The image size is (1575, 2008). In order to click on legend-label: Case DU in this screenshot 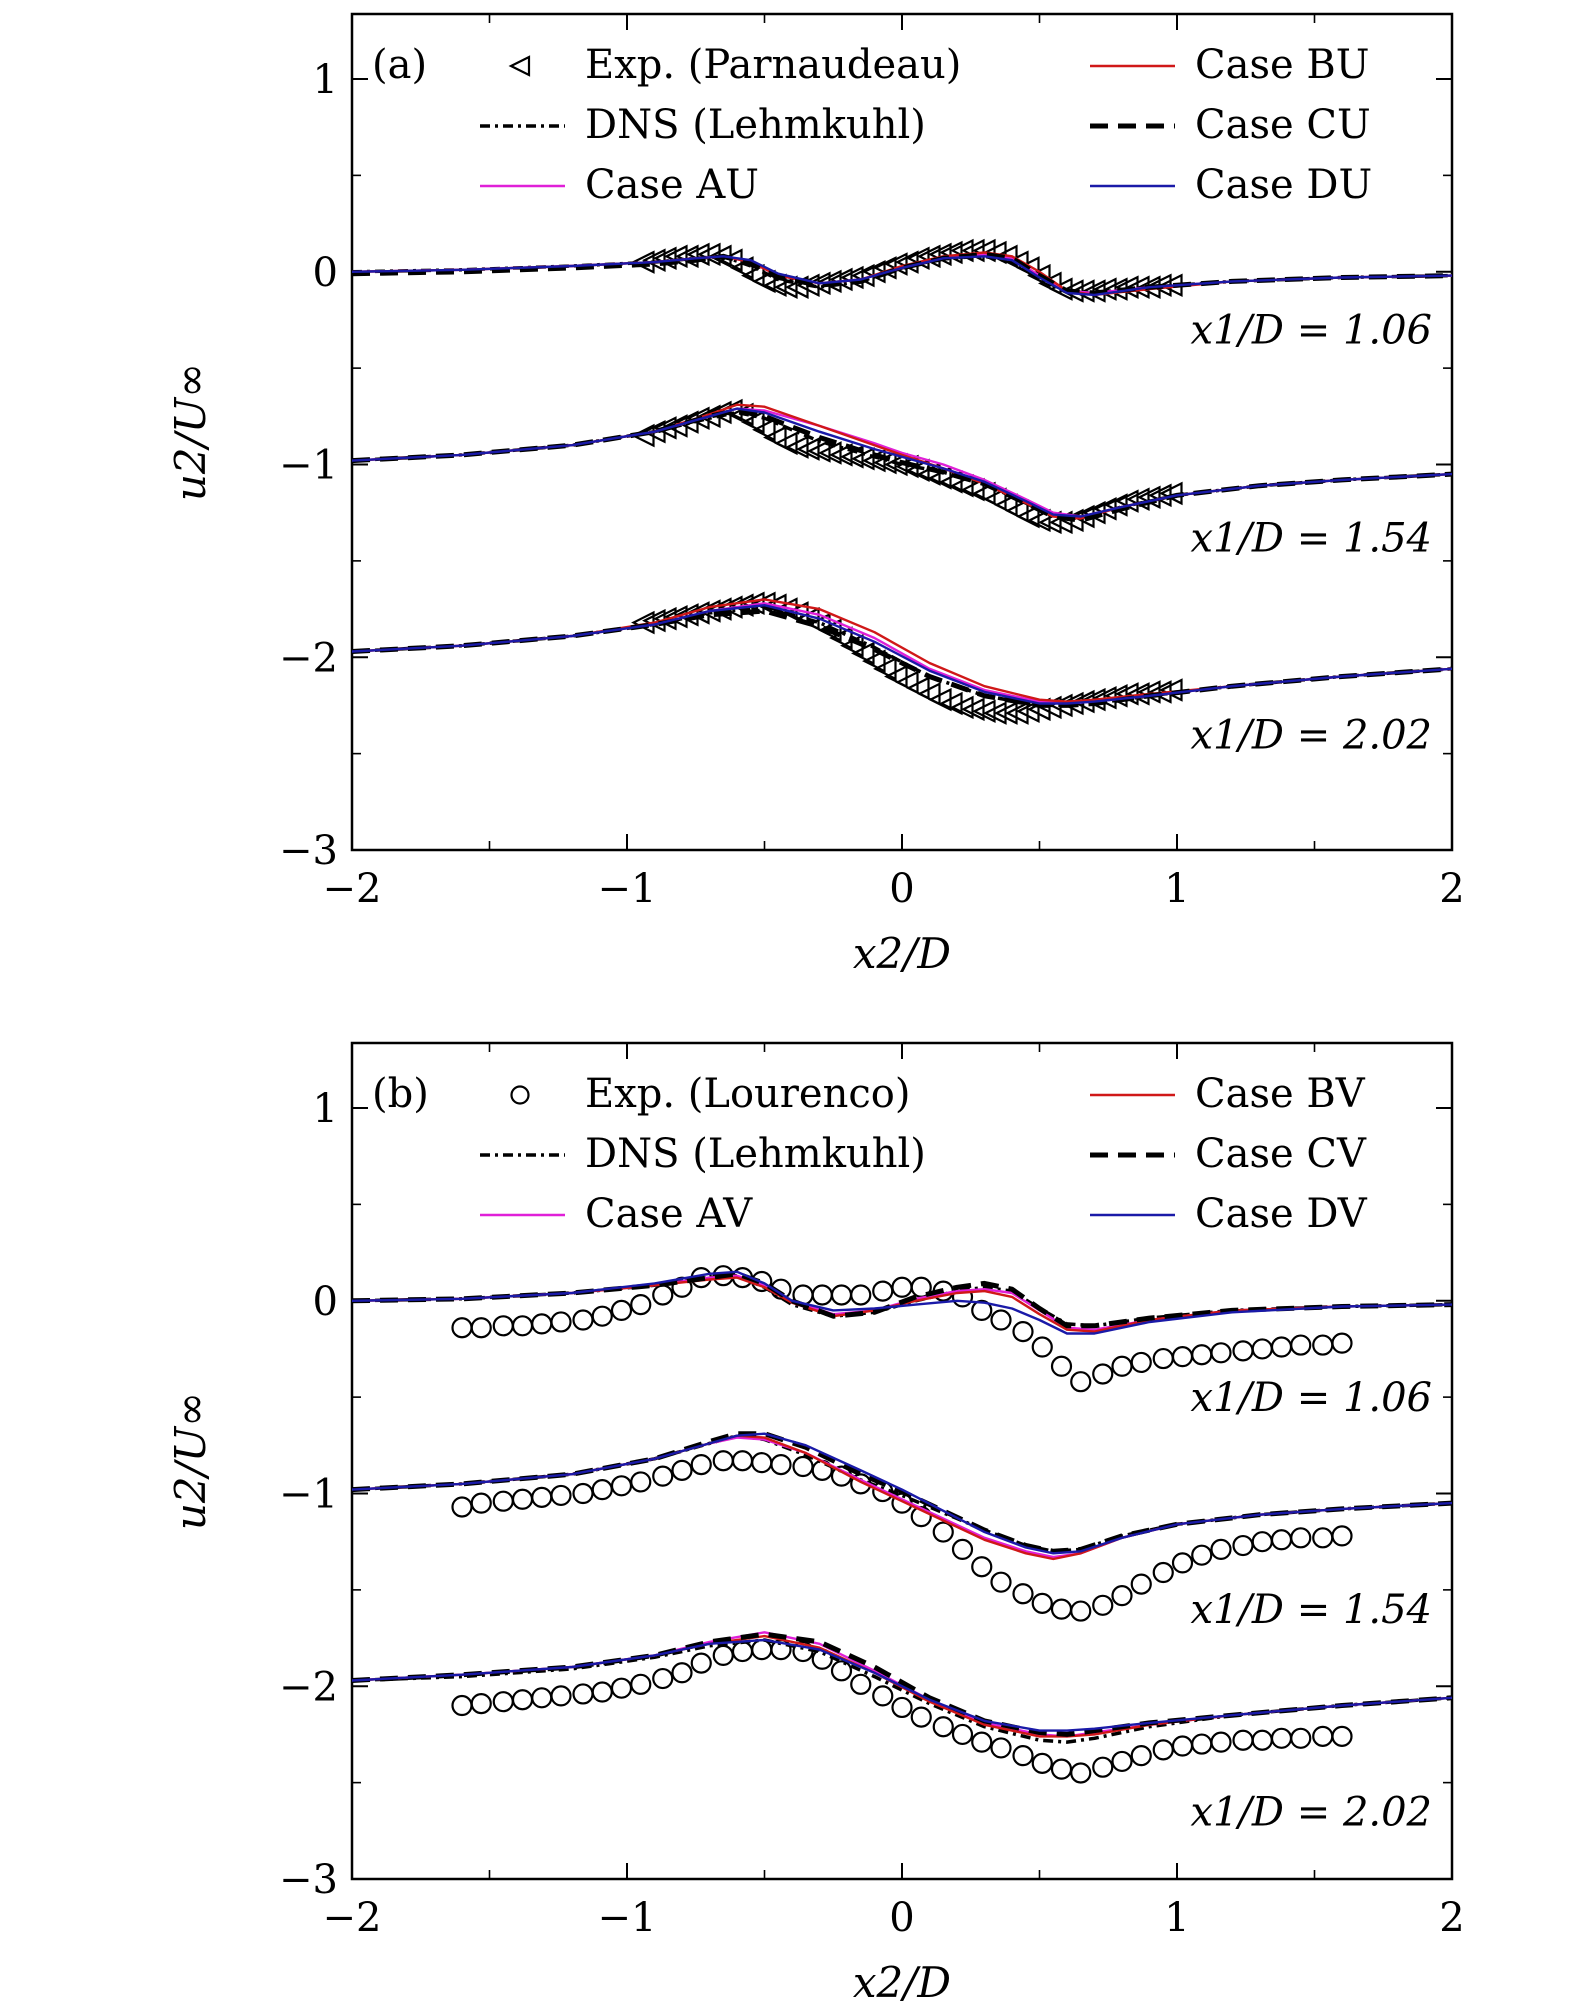, I will do `click(1283, 185)`.